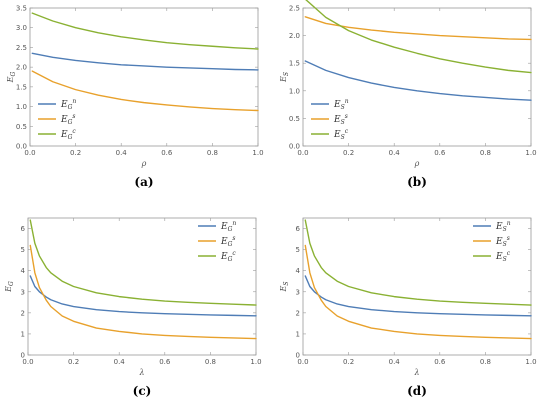 The height and width of the screenshot is (408, 550). I want to click on legend-label-s: ESs, so click(340, 119).